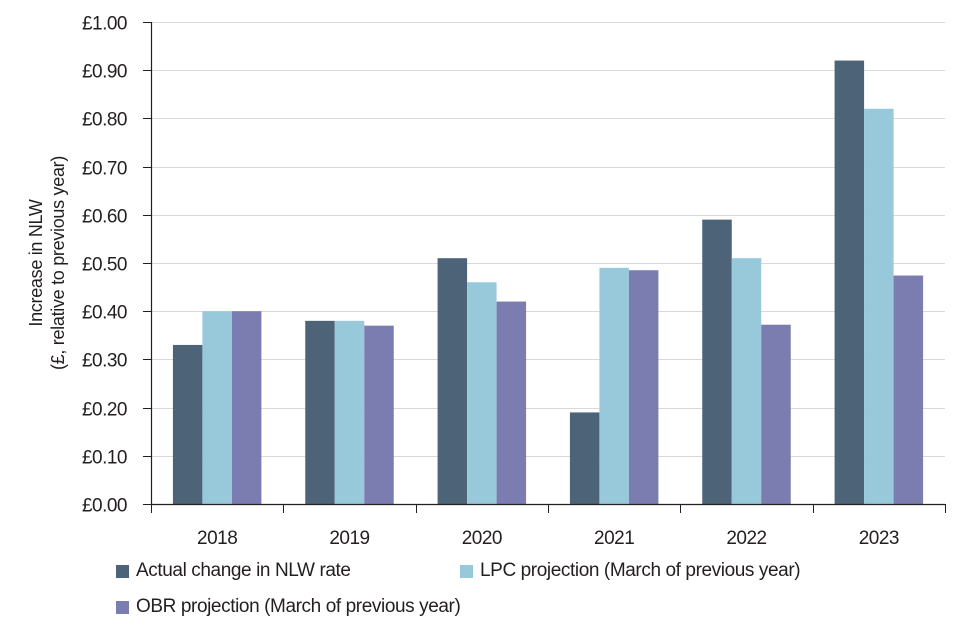 Image resolution: width=960 pixels, height=640 pixels. I want to click on y-axis-title: Increase in NLW, so click(36, 263).